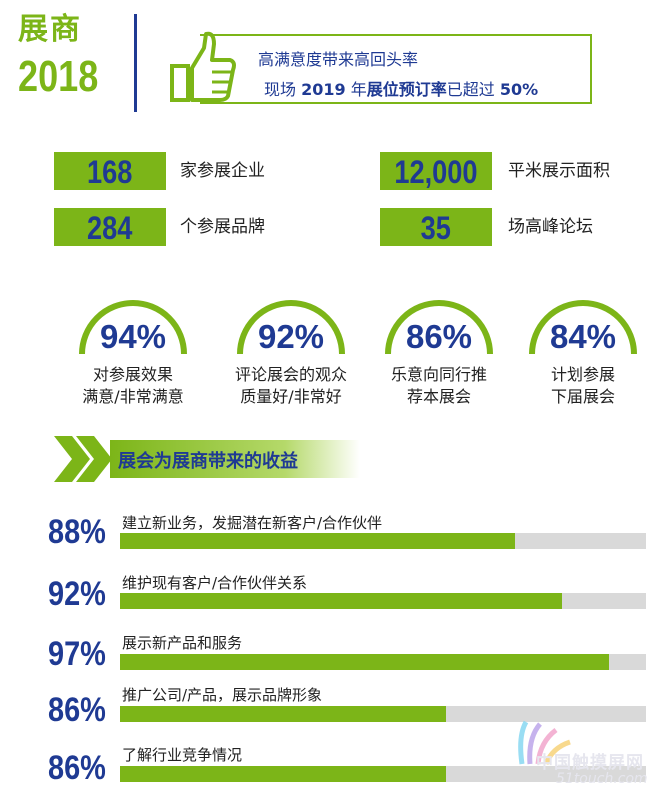 This screenshot has height=800, width=668. Describe the element at coordinates (280, 89) in the screenshot. I see `booking-text-pre: 现场` at that location.